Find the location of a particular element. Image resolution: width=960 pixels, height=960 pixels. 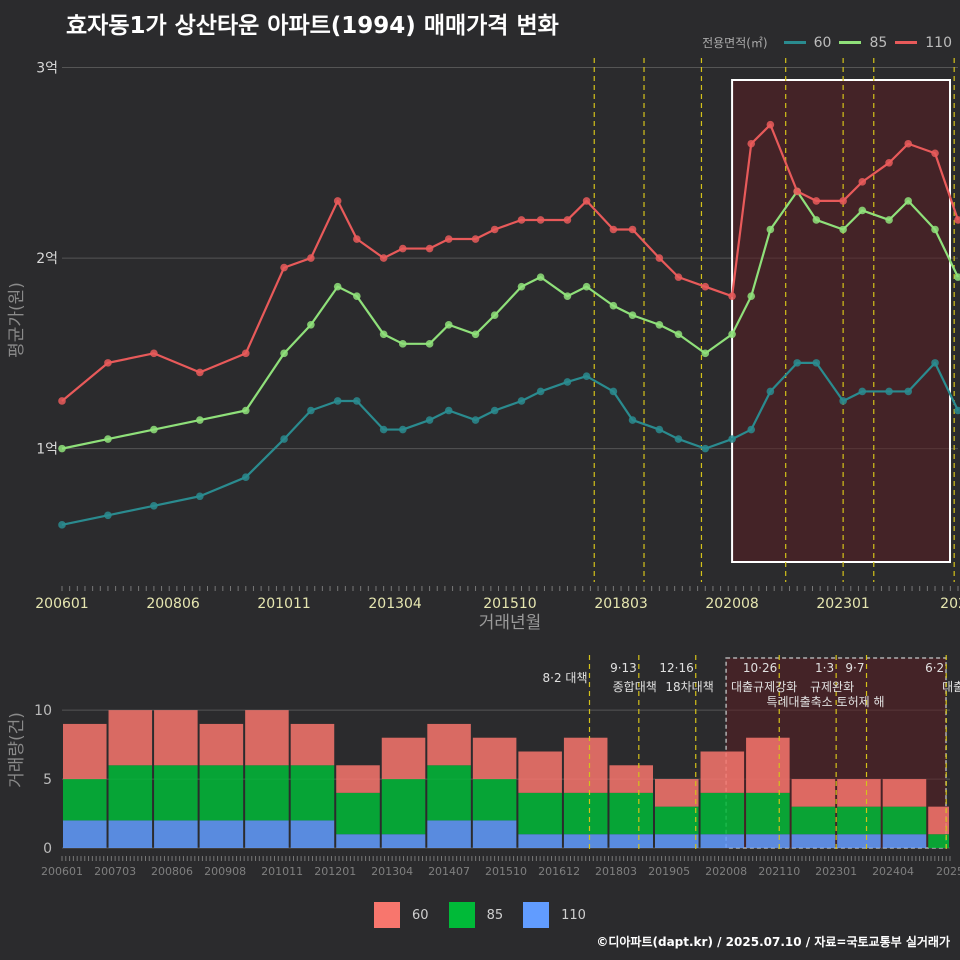

price-x-tick-label: 201803 is located at coordinates (620, 604).